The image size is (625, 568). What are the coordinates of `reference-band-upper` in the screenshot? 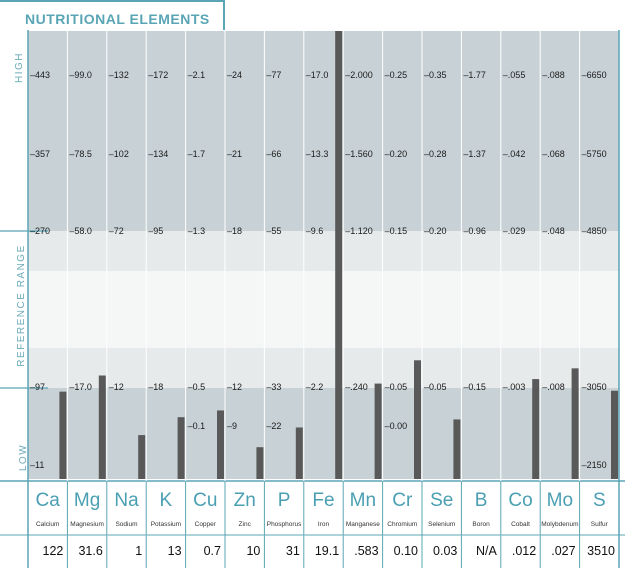 It's located at (323, 251).